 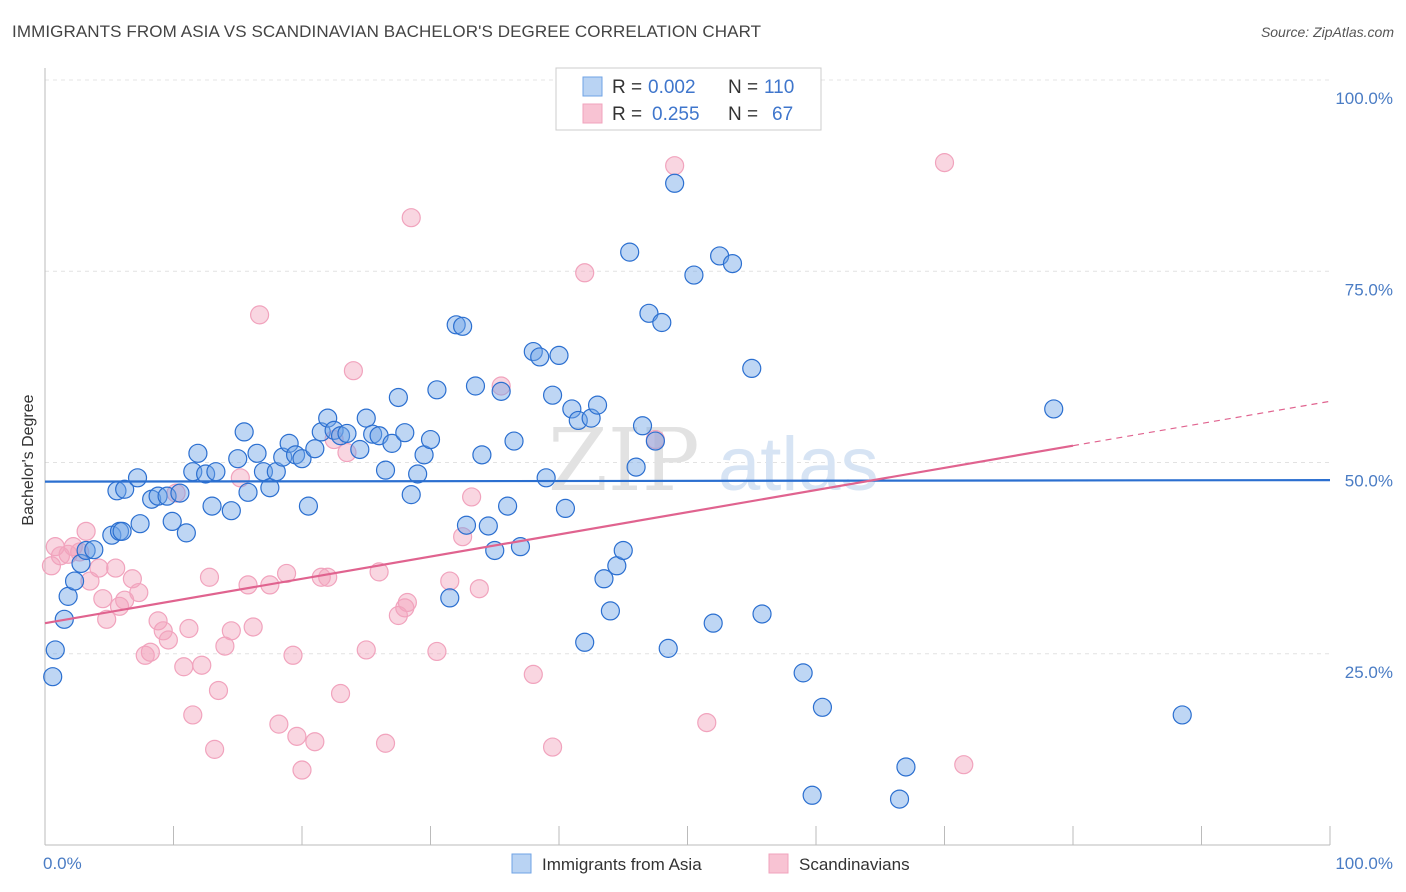 What do you see at coordinates (713, 461) in the screenshot?
I see `watermark: ZIP atlas` at bounding box center [713, 461].